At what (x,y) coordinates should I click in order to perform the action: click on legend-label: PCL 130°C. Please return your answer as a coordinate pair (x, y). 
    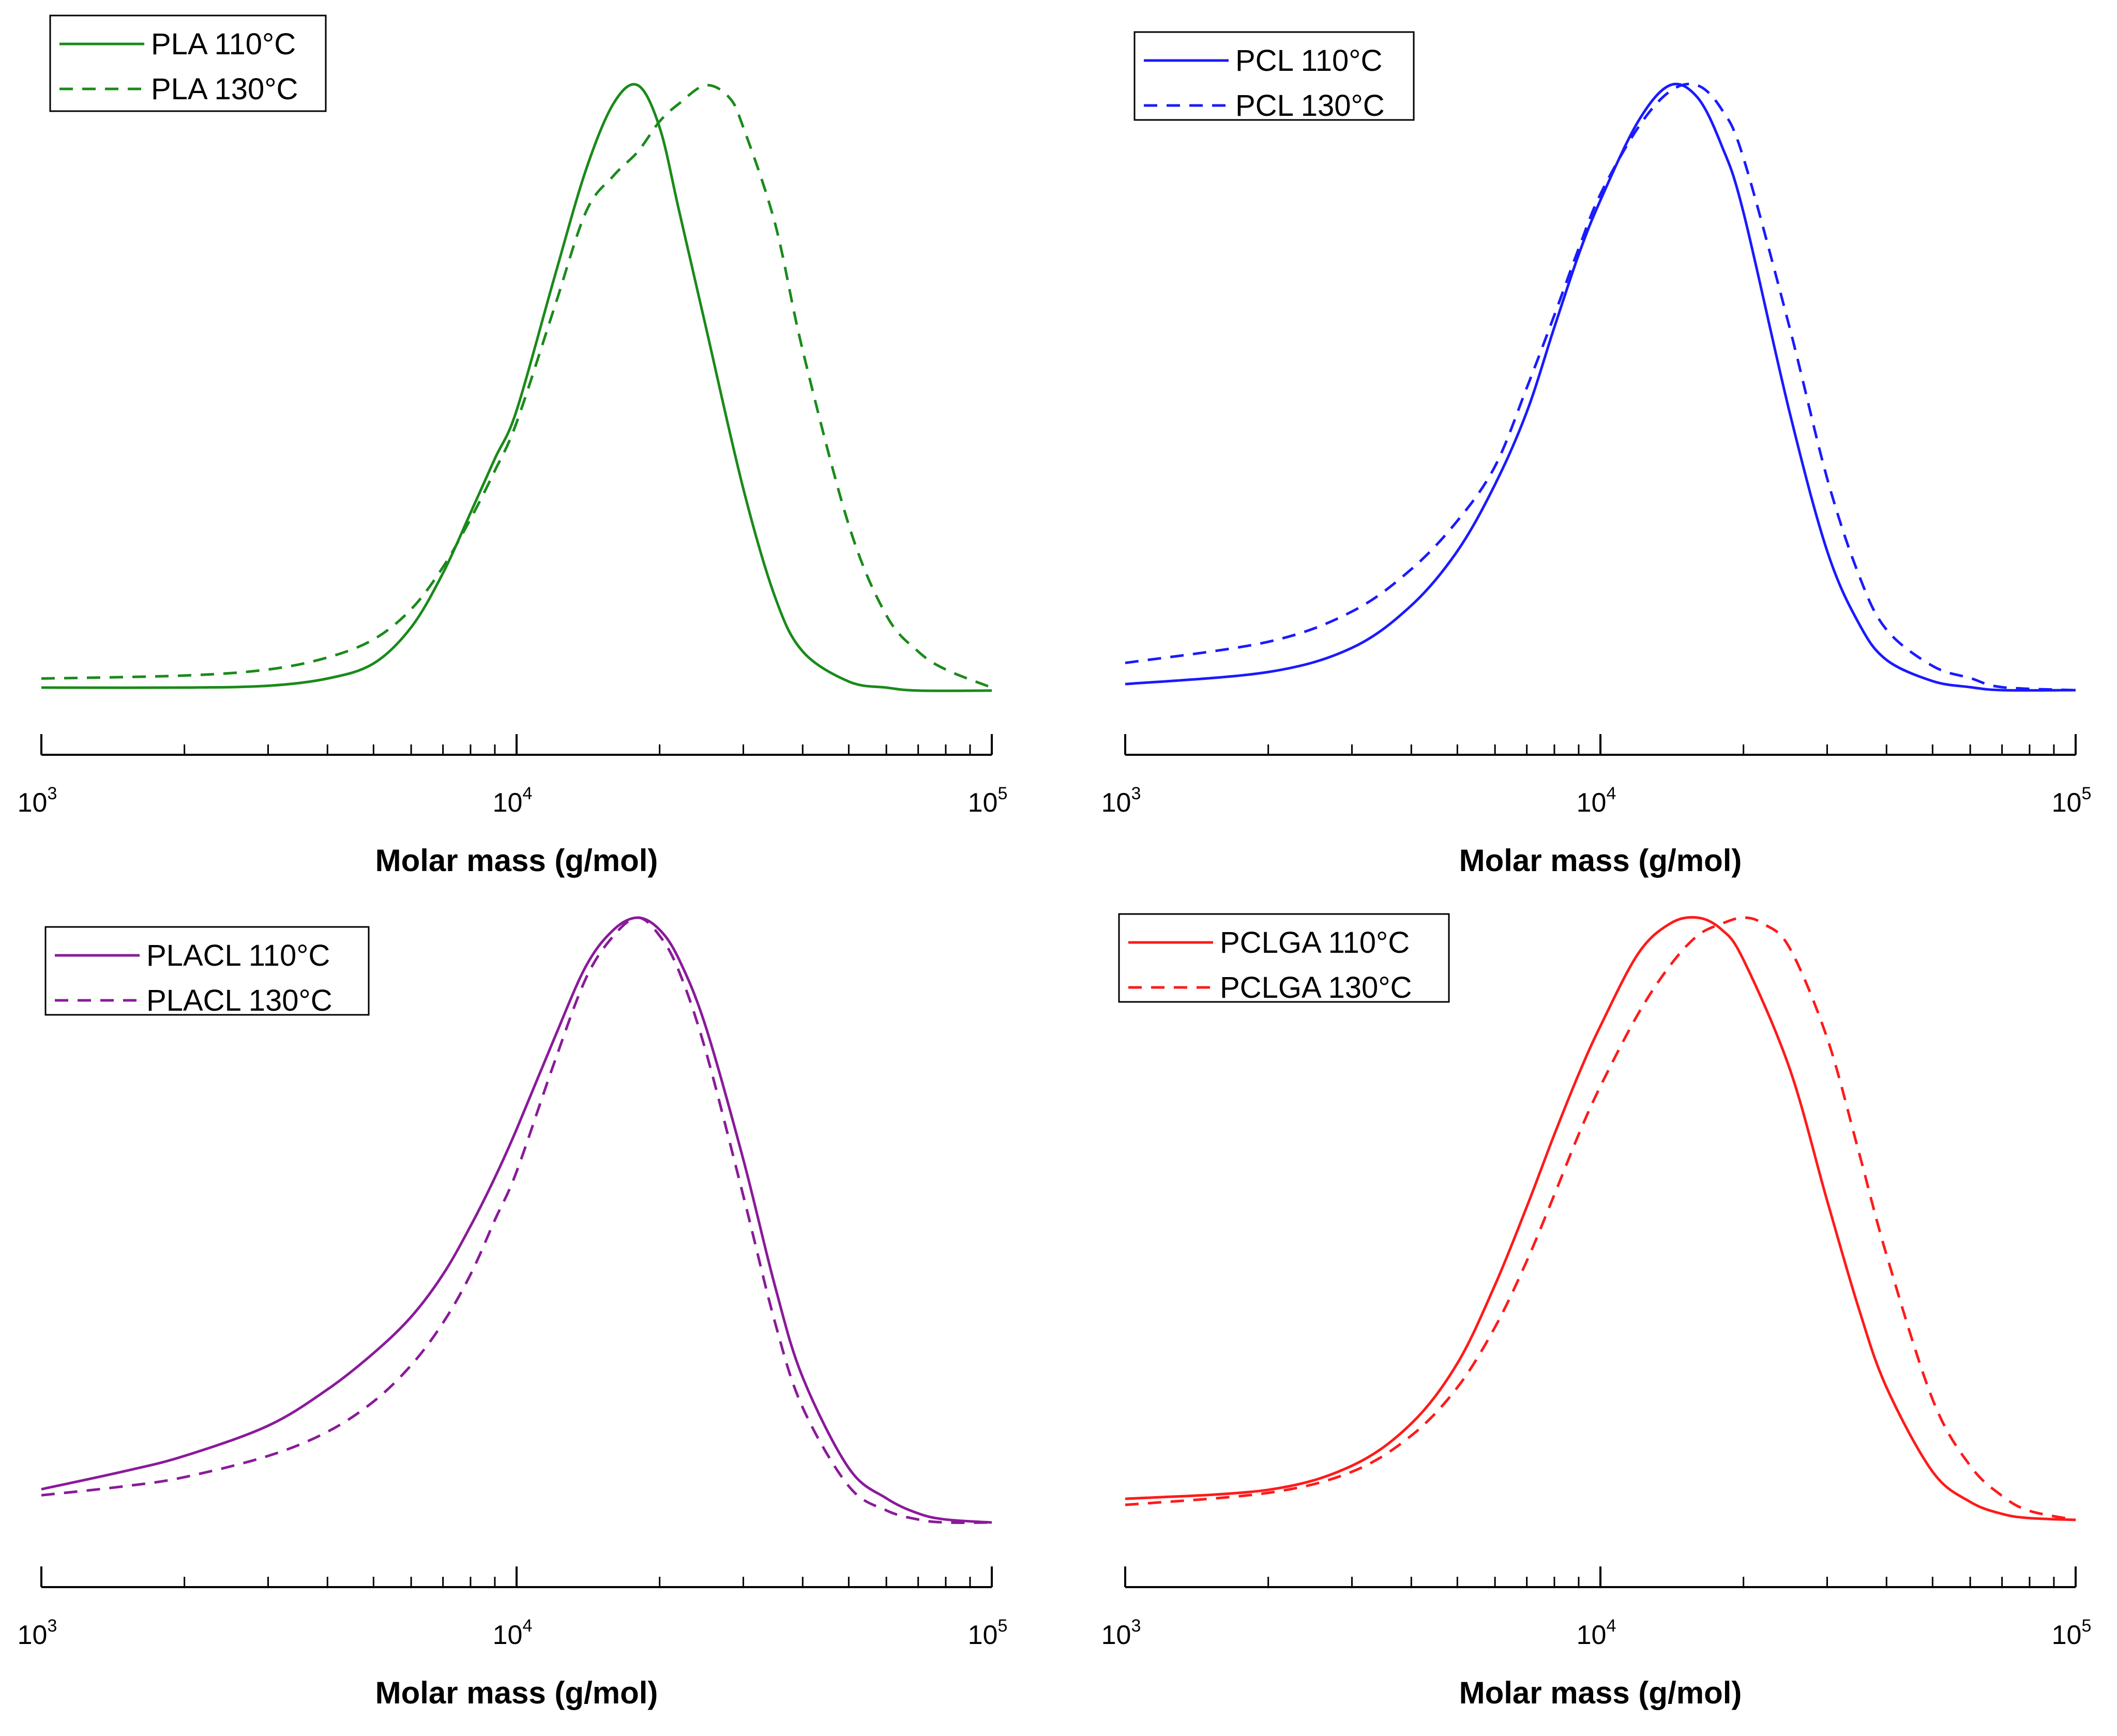
    Looking at the image, I should click on (1310, 106).